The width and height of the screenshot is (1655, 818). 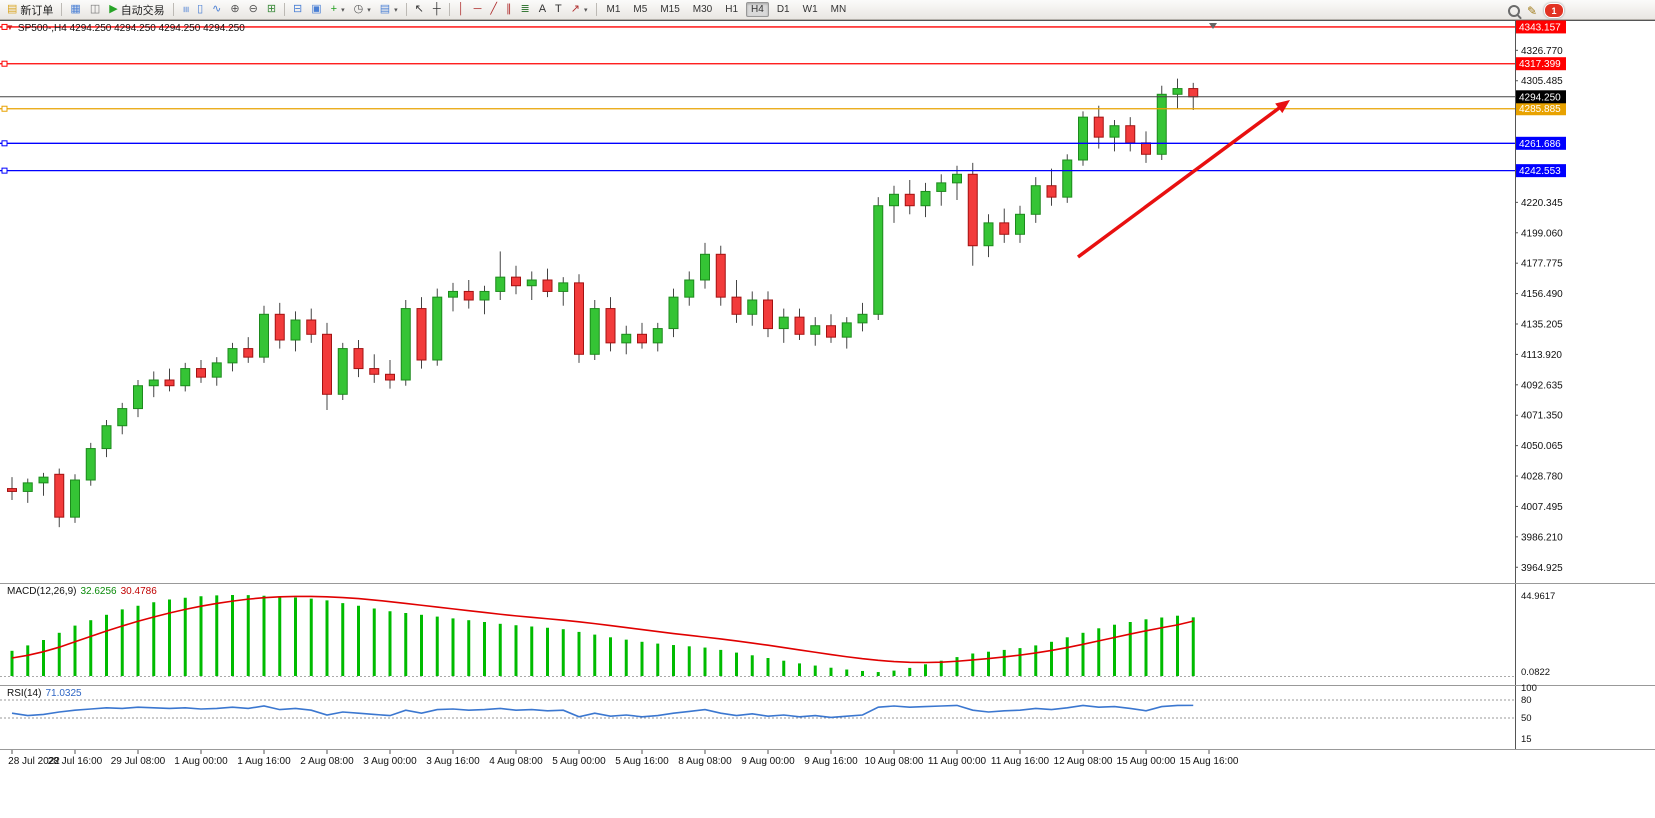 I want to click on crosshair-icon: ┼, so click(x=437, y=9).